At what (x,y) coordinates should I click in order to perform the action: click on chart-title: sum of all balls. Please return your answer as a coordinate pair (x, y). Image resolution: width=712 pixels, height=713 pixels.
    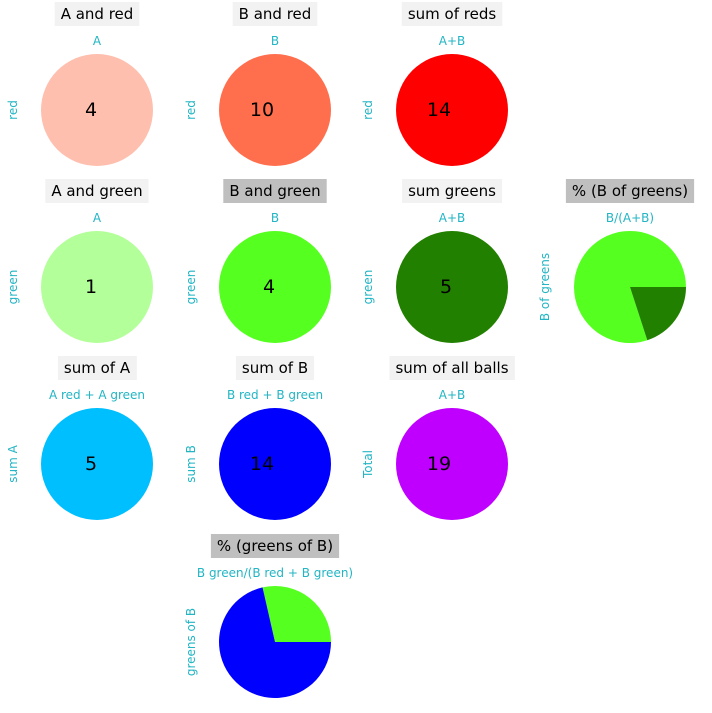
    Looking at the image, I should click on (451, 368).